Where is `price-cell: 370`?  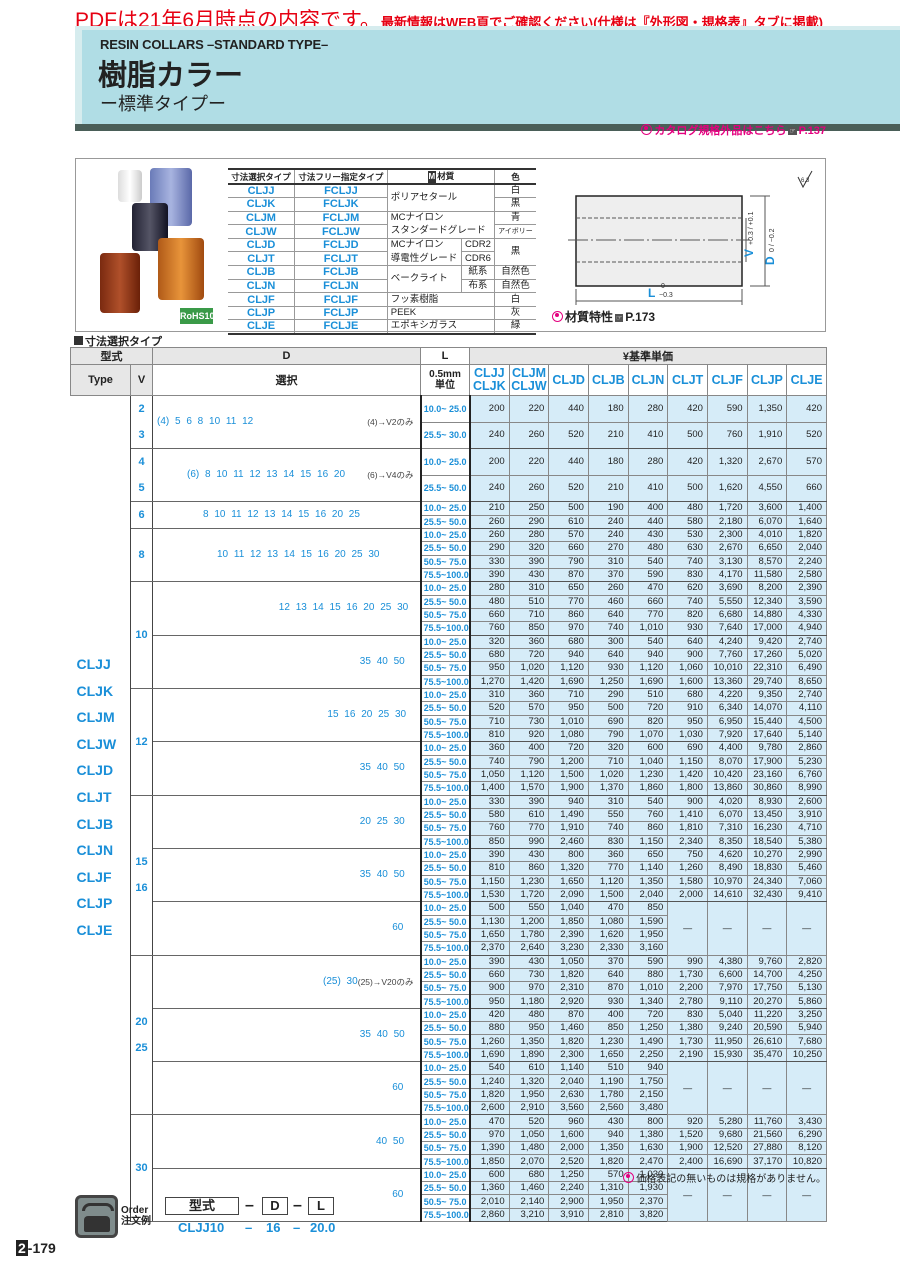
price-cell: 370 is located at coordinates (608, 575).